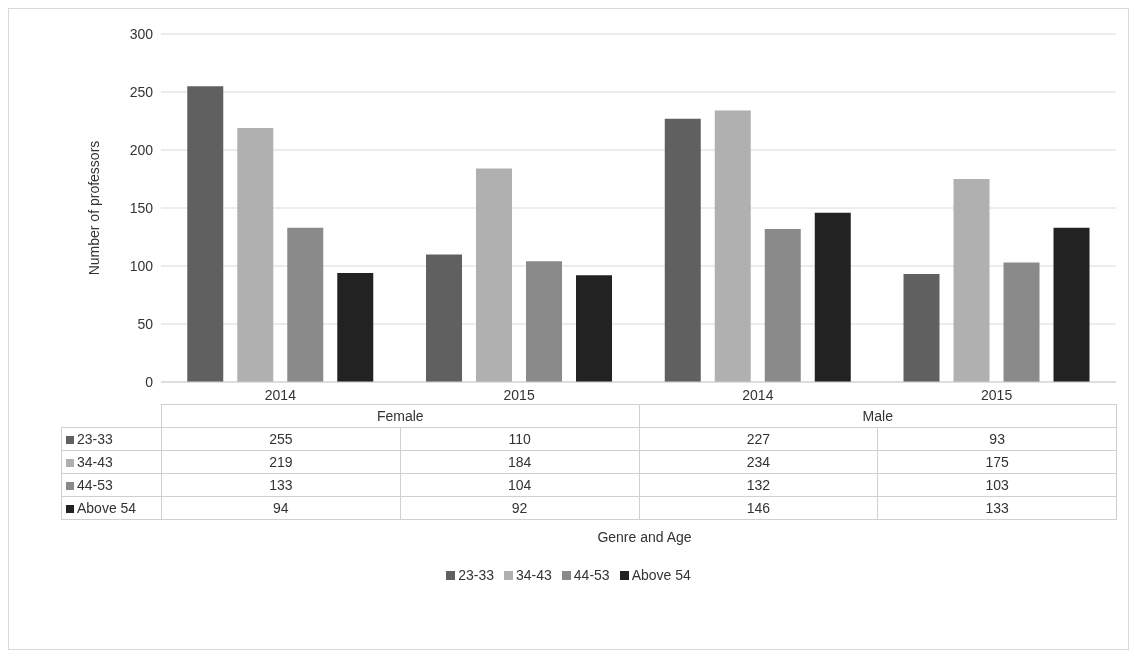 Image resolution: width=1135 pixels, height=661 pixels. I want to click on text: 44-53, so click(95, 485).